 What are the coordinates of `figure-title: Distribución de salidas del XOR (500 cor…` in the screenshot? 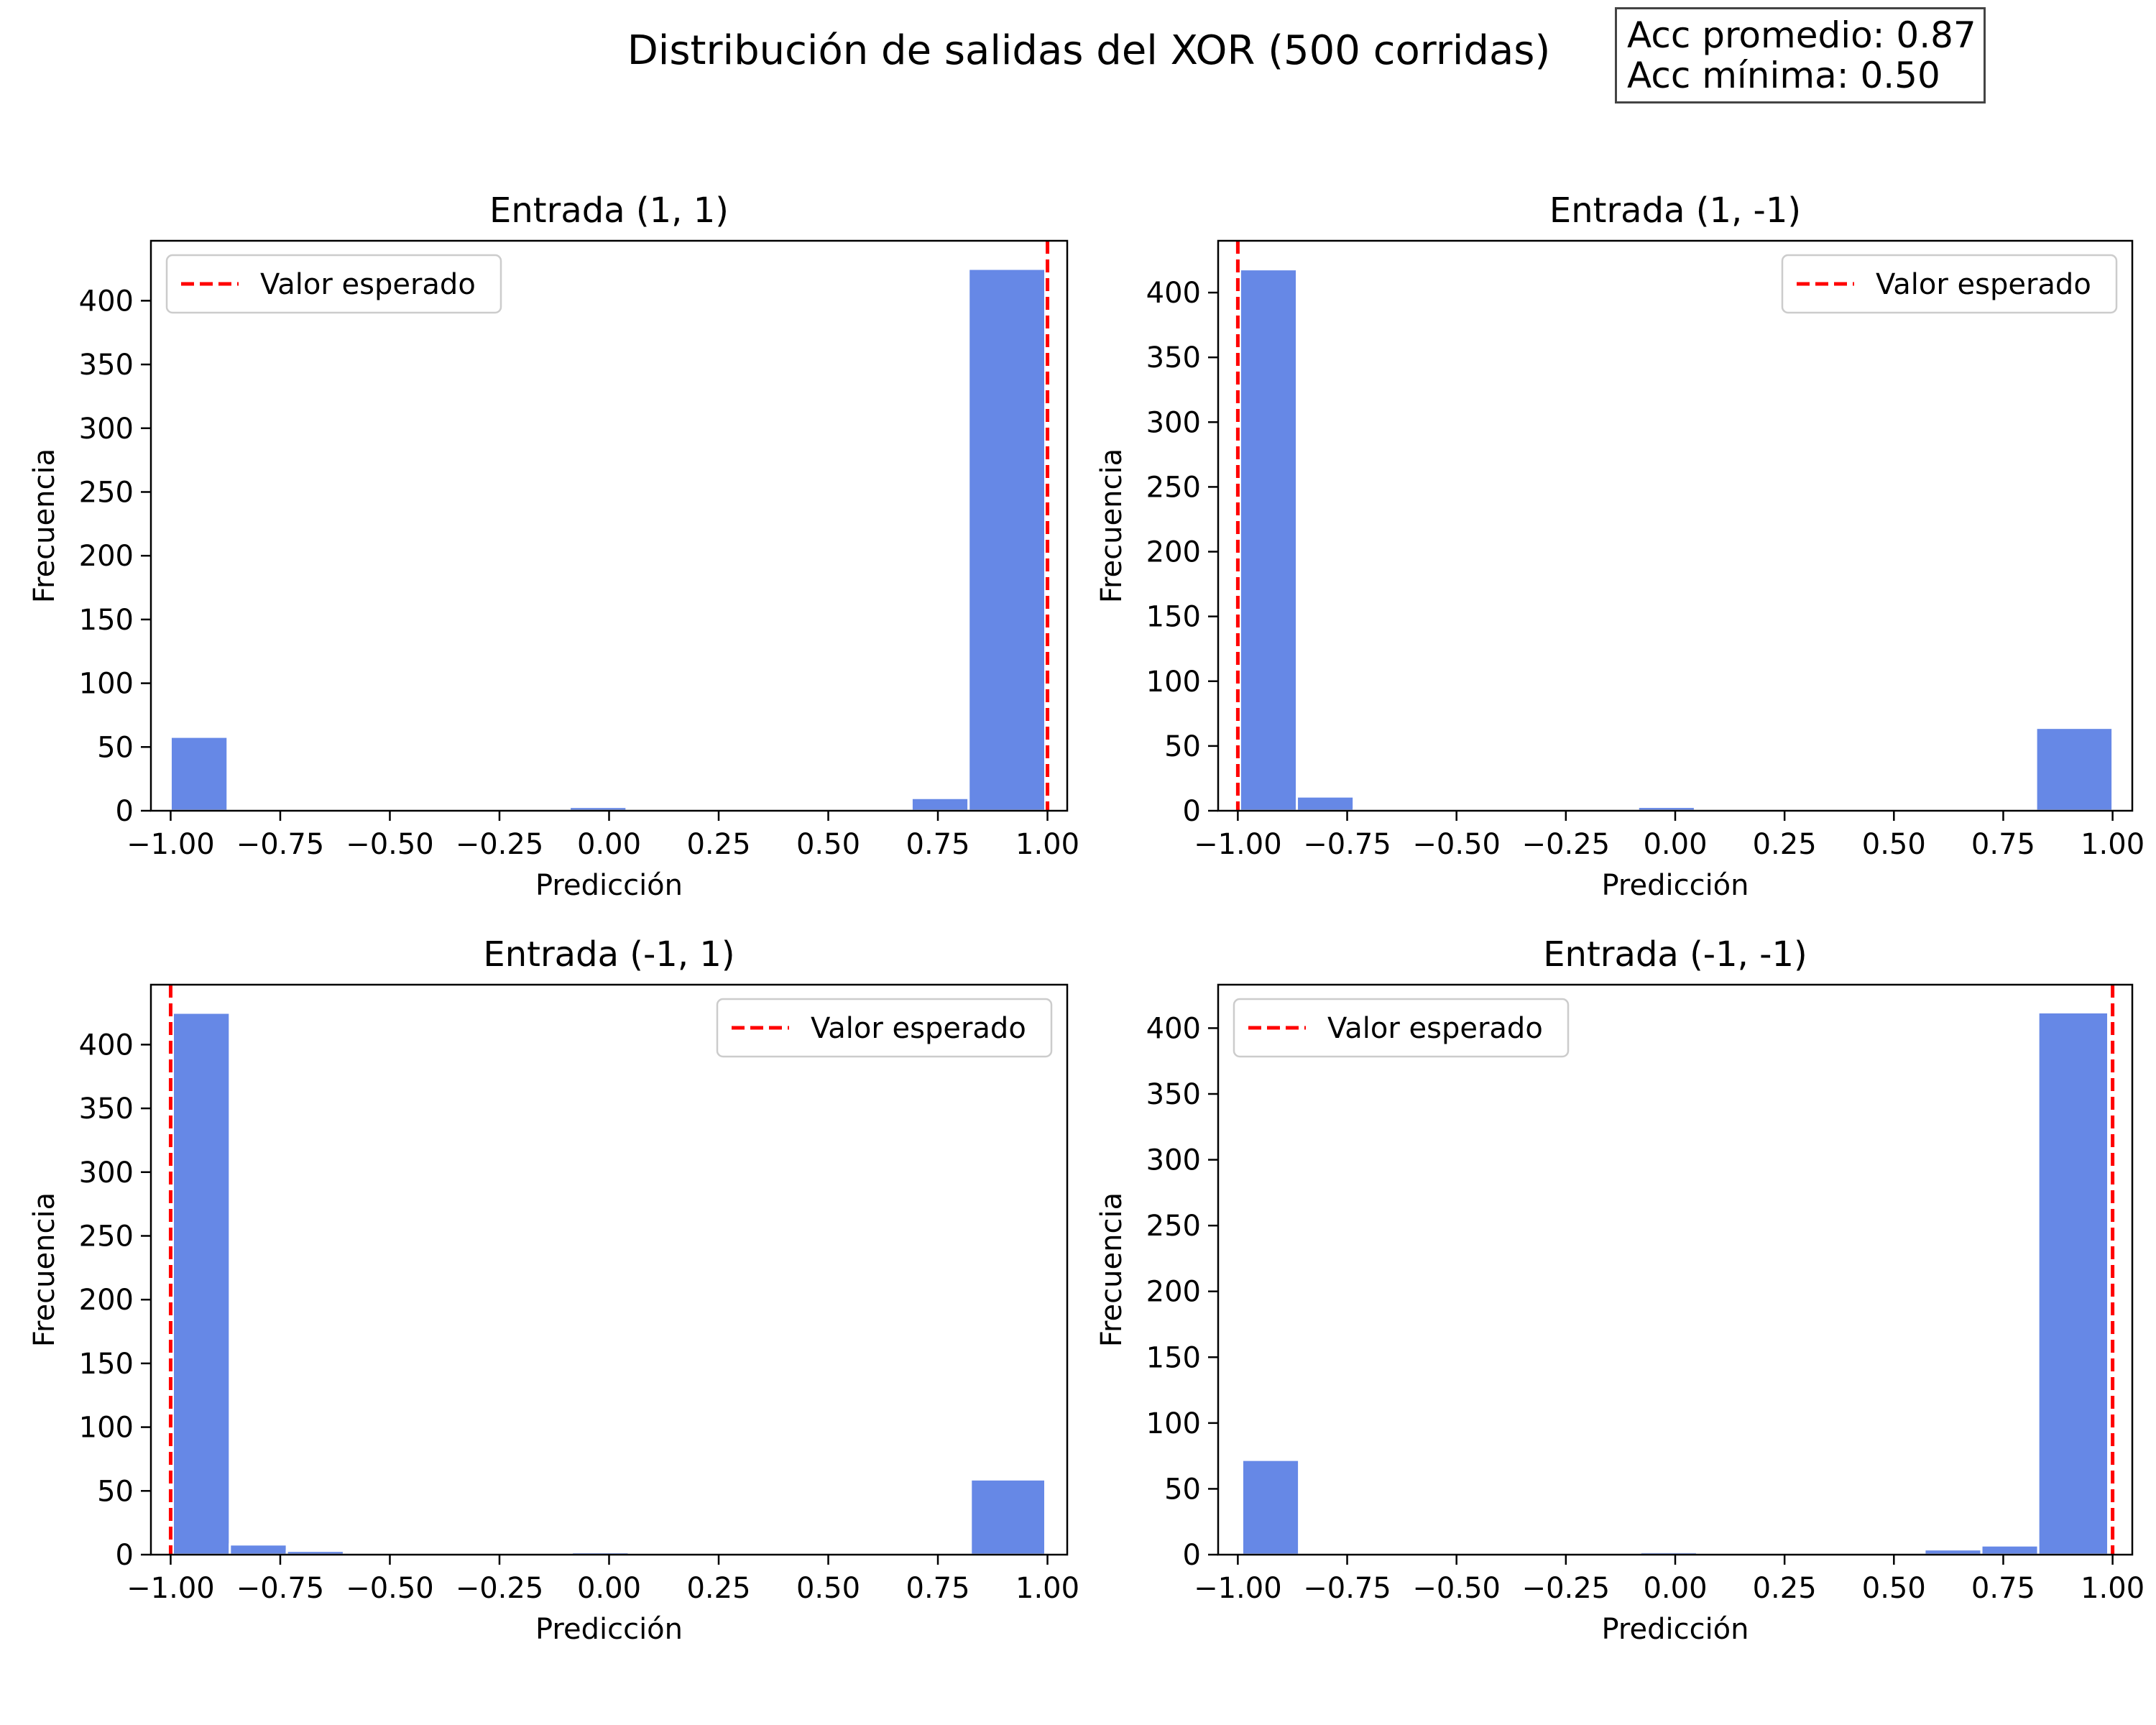 It's located at (1089, 50).